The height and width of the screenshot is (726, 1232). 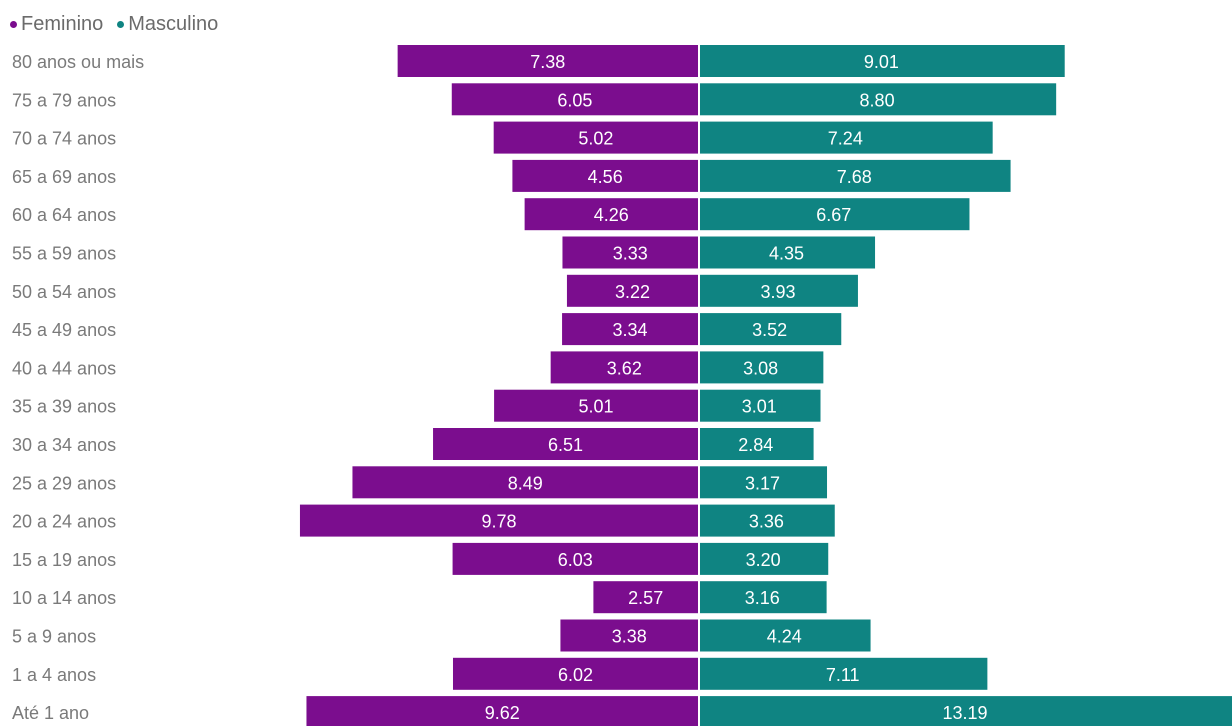 I want to click on legend: Feminino Masculino, so click(x=121, y=24).